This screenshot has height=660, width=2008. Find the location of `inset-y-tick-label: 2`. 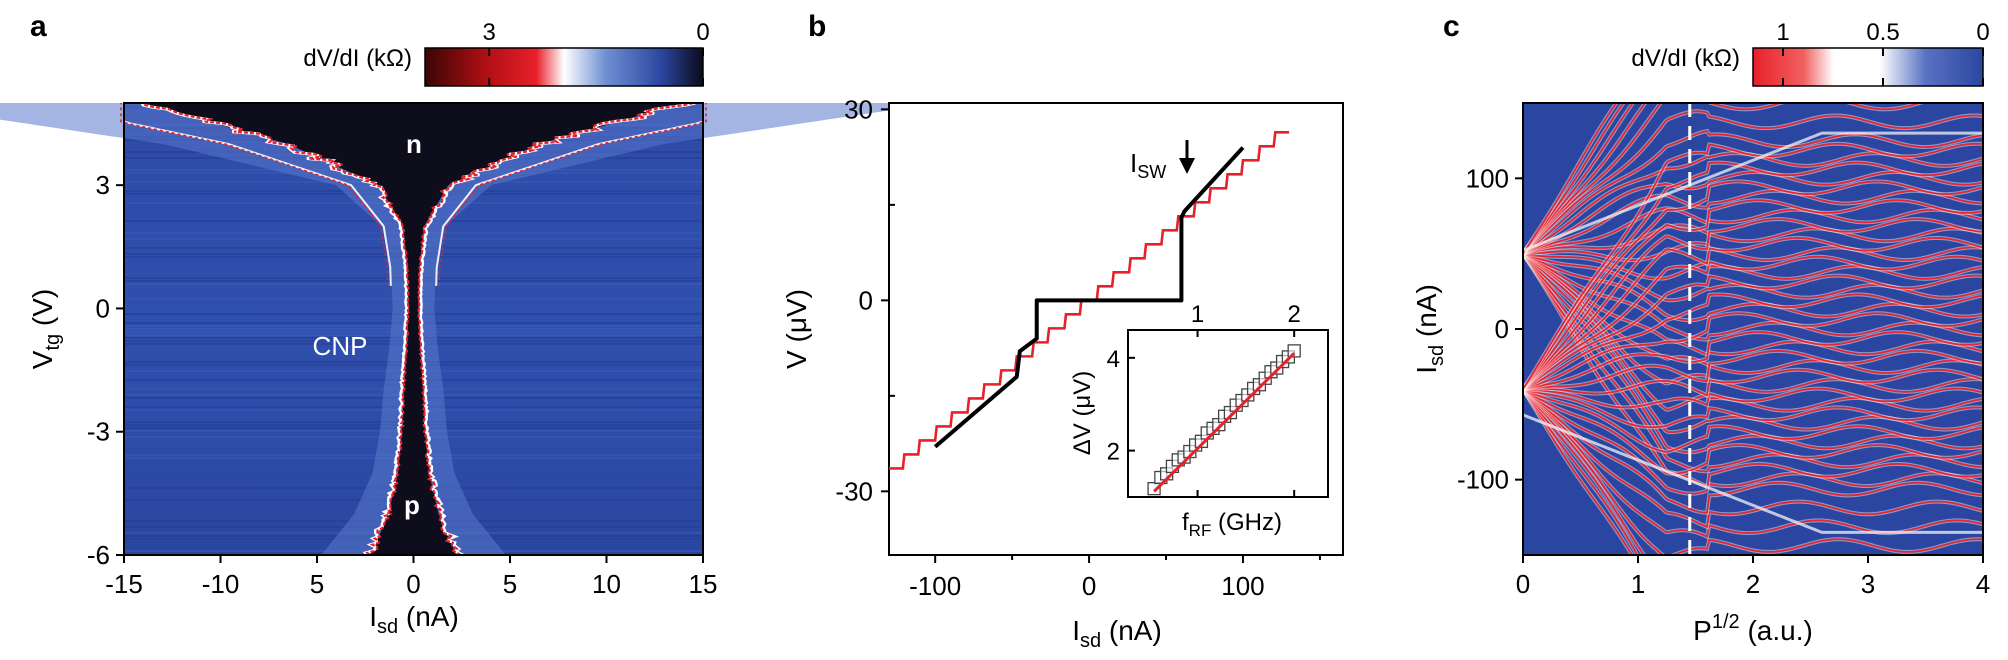

inset-y-tick-label: 2 is located at coordinates (1113, 452).